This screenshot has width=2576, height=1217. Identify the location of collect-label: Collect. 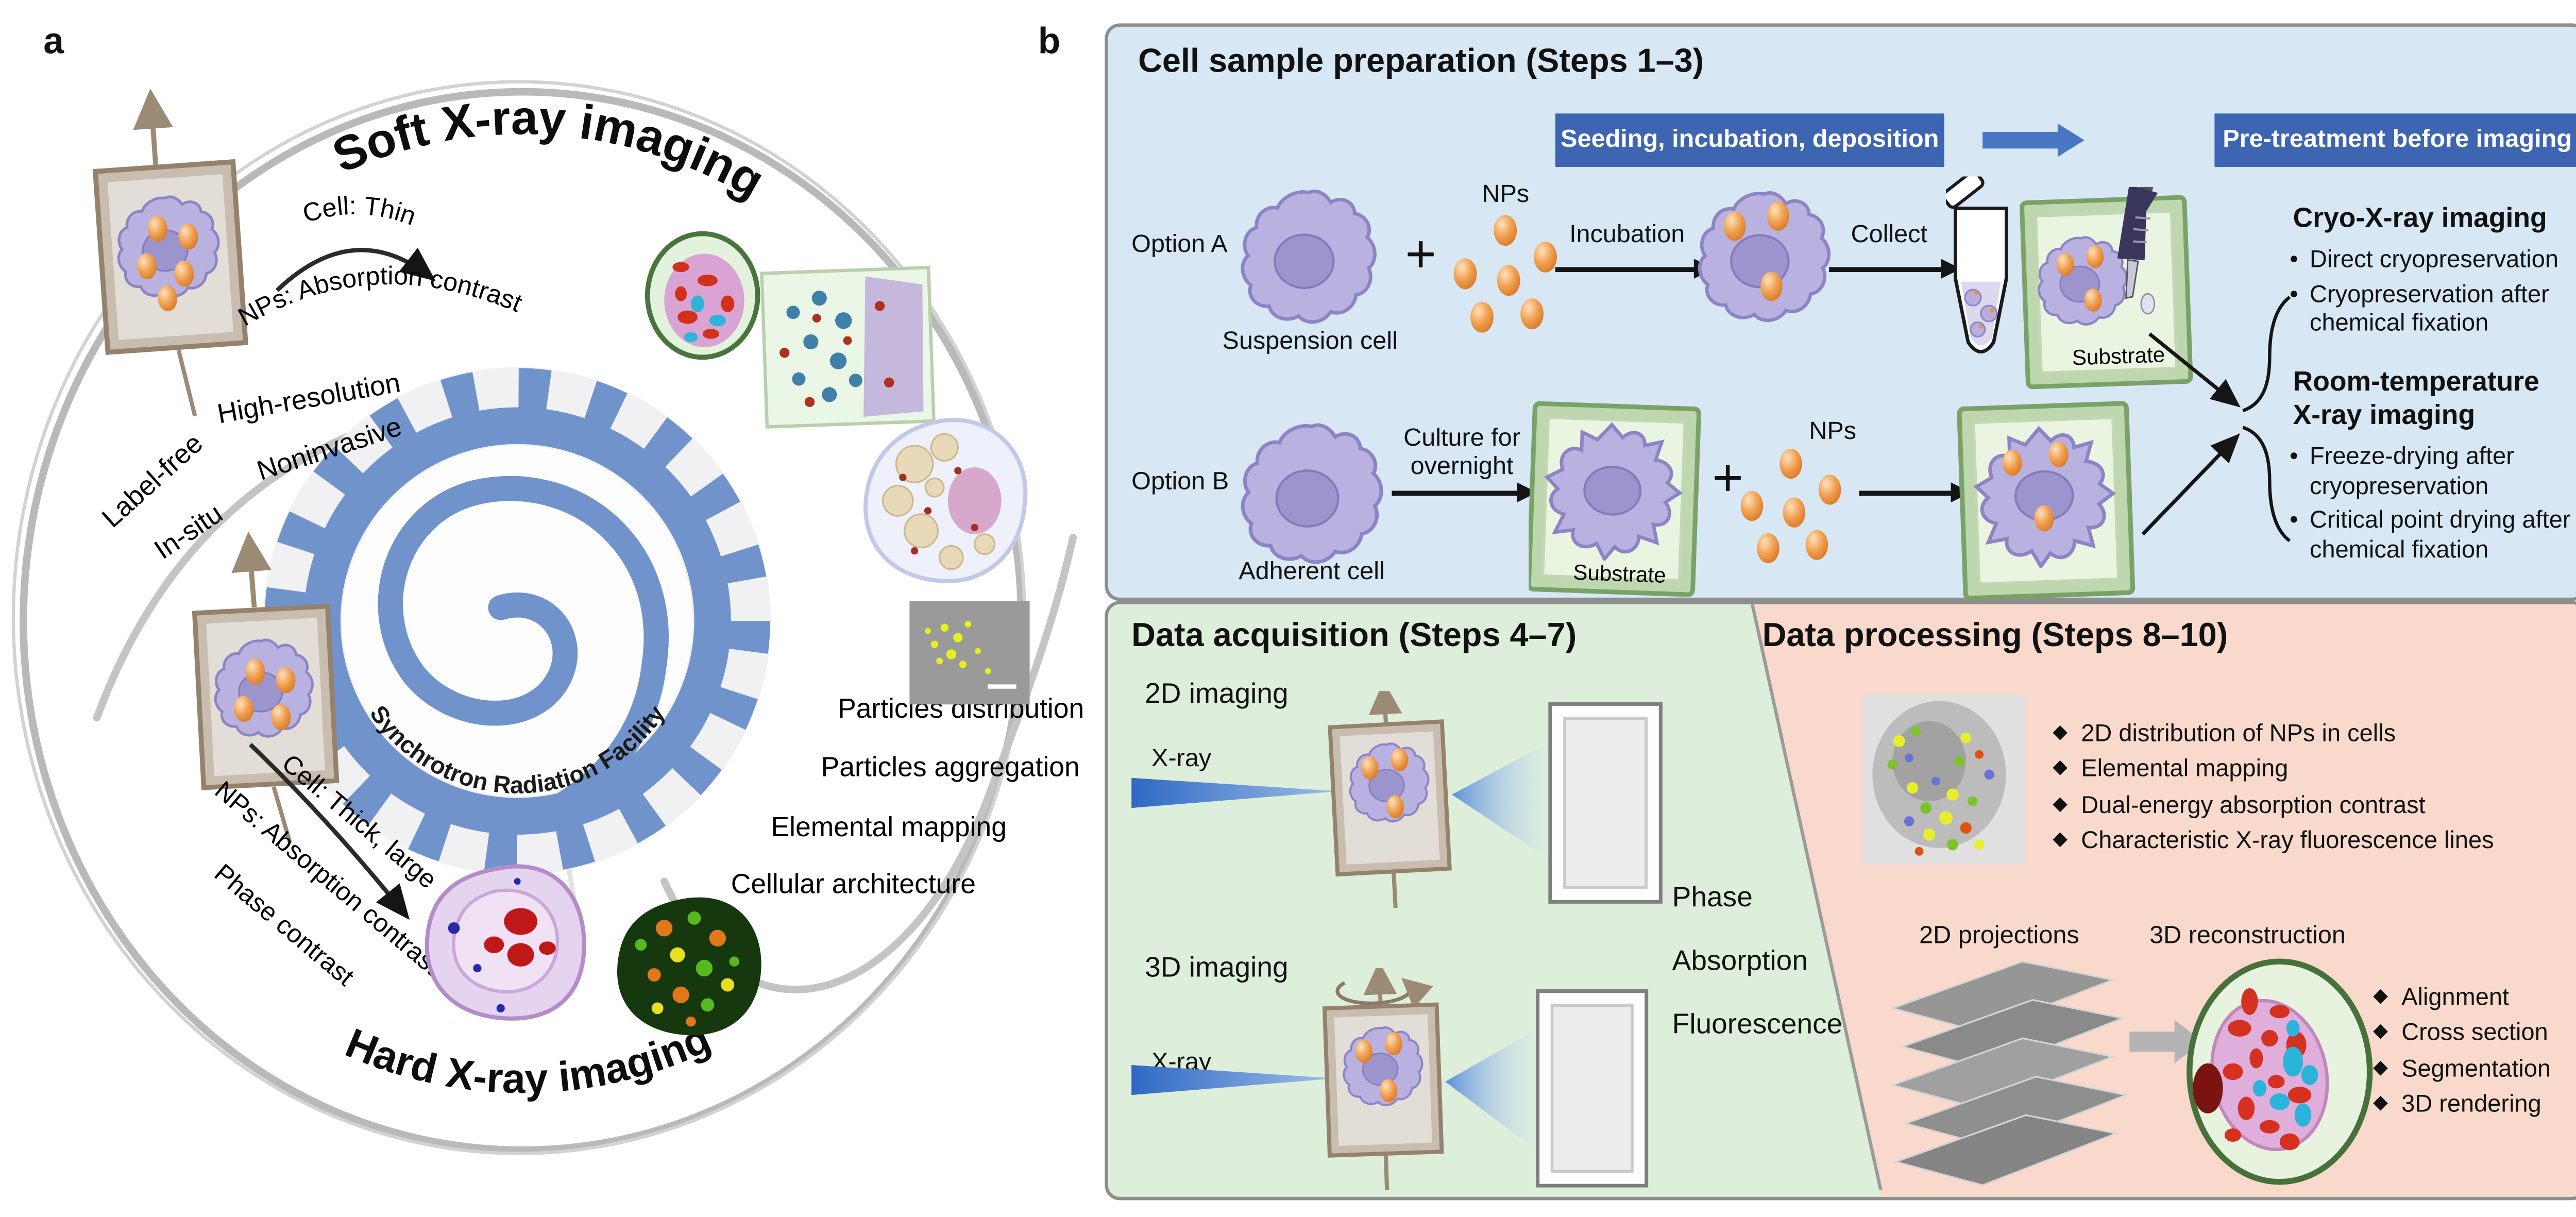
(1889, 234).